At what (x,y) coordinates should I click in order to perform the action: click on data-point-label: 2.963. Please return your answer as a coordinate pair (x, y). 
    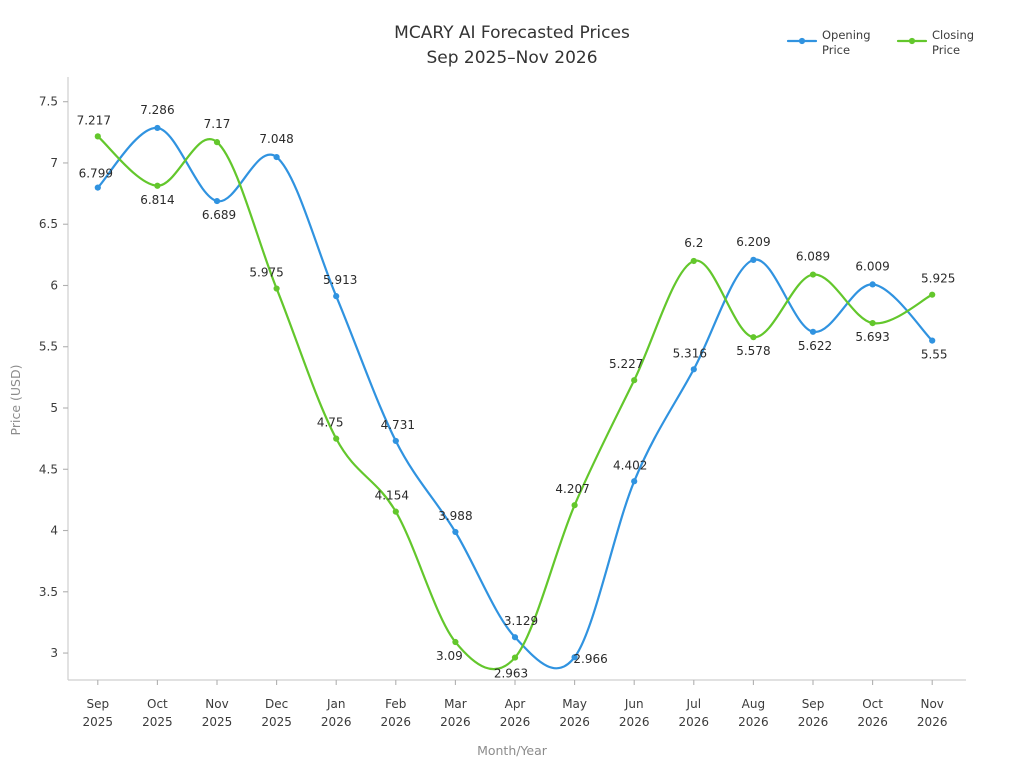
    Looking at the image, I should click on (511, 674).